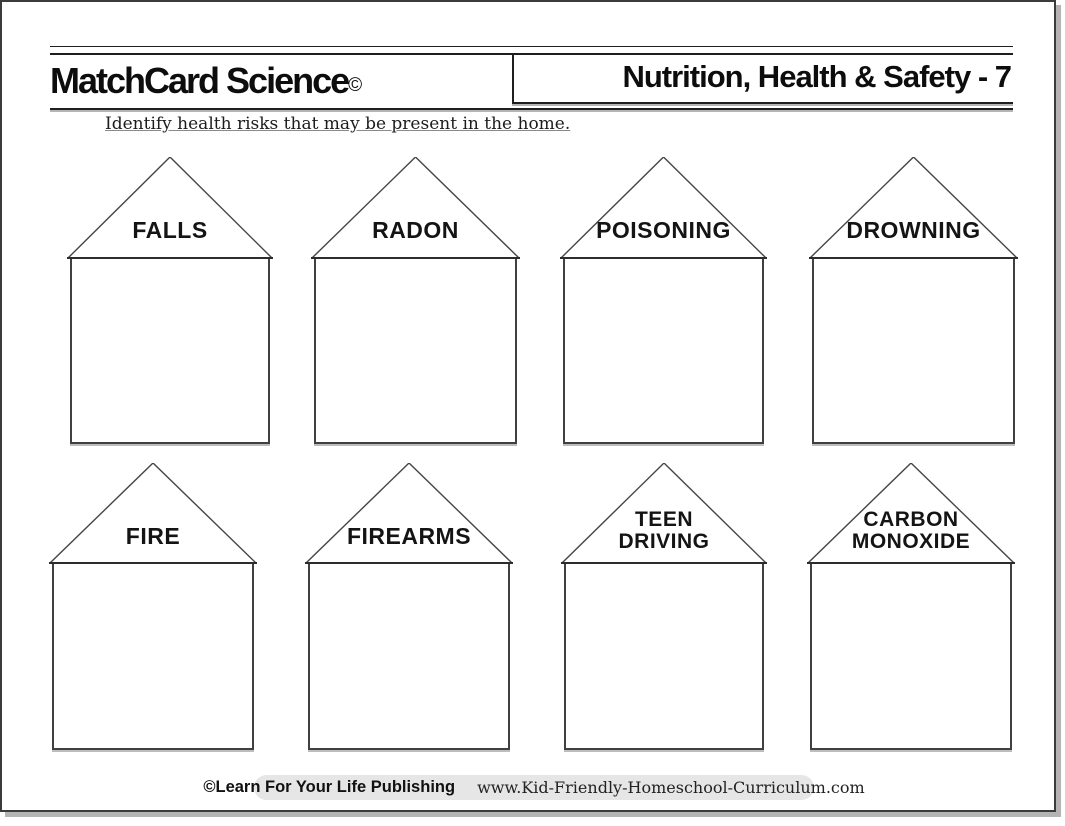  What do you see at coordinates (409, 536) in the screenshot?
I see `house-label: FIREARMS` at bounding box center [409, 536].